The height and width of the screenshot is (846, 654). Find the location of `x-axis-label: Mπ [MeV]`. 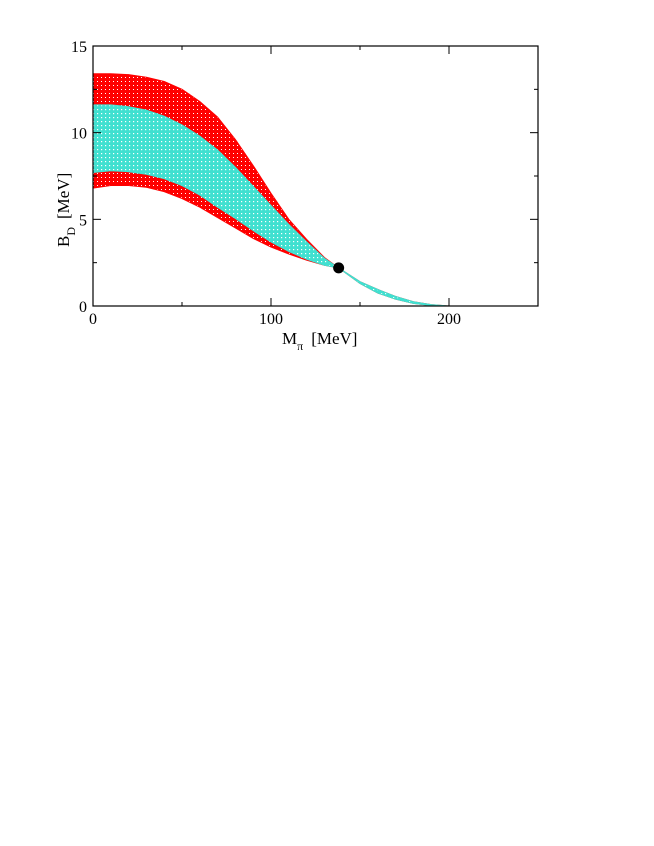

x-axis-label: Mπ [MeV] is located at coordinates (319, 341).